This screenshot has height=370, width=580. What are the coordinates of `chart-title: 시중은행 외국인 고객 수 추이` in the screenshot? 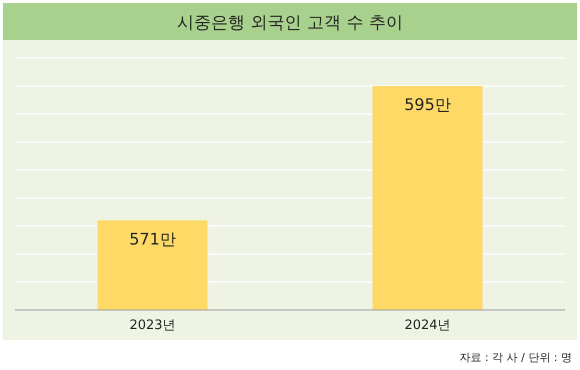 It's located at (290, 23).